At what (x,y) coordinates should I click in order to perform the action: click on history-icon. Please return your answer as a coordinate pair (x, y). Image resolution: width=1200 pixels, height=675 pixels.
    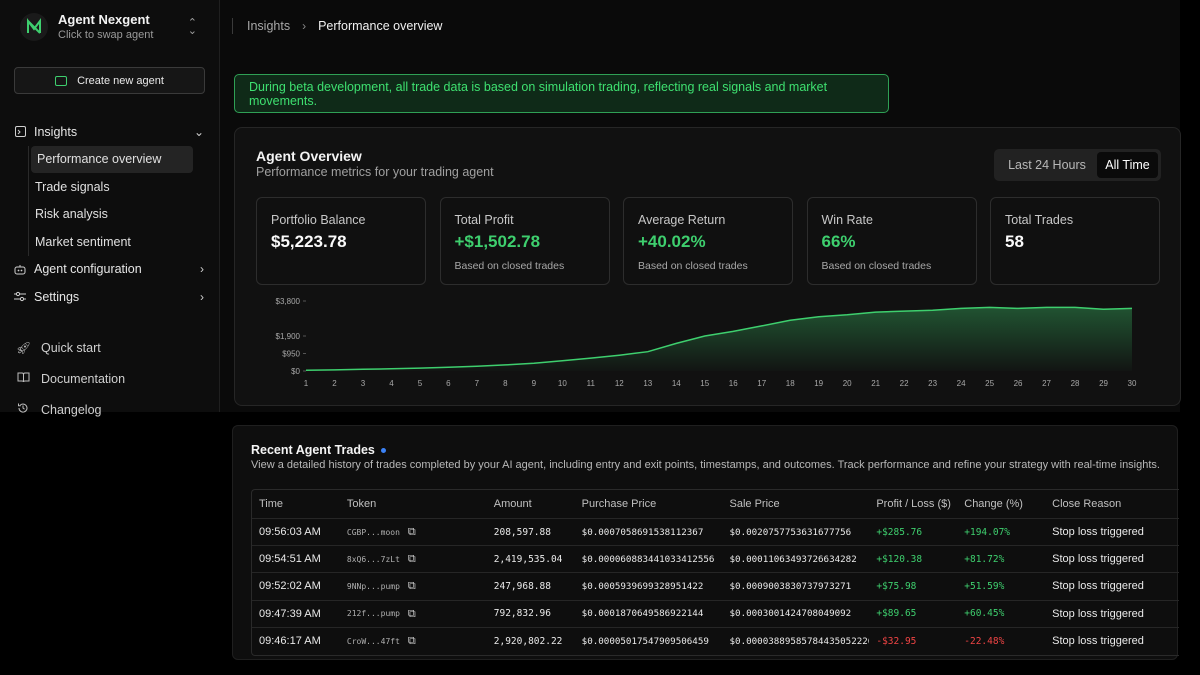
    Looking at the image, I should click on (23, 409).